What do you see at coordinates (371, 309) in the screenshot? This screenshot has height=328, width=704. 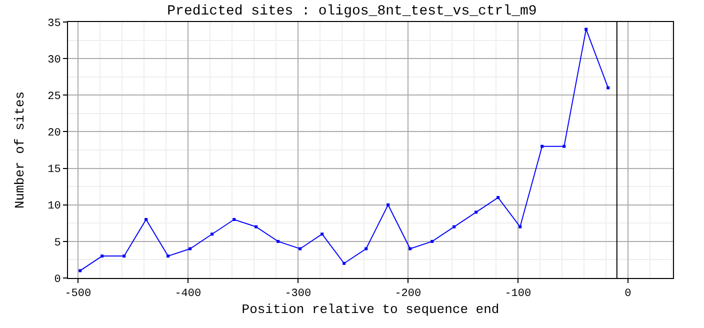 I see `x-axis-title: Position relative to sequence end` at bounding box center [371, 309].